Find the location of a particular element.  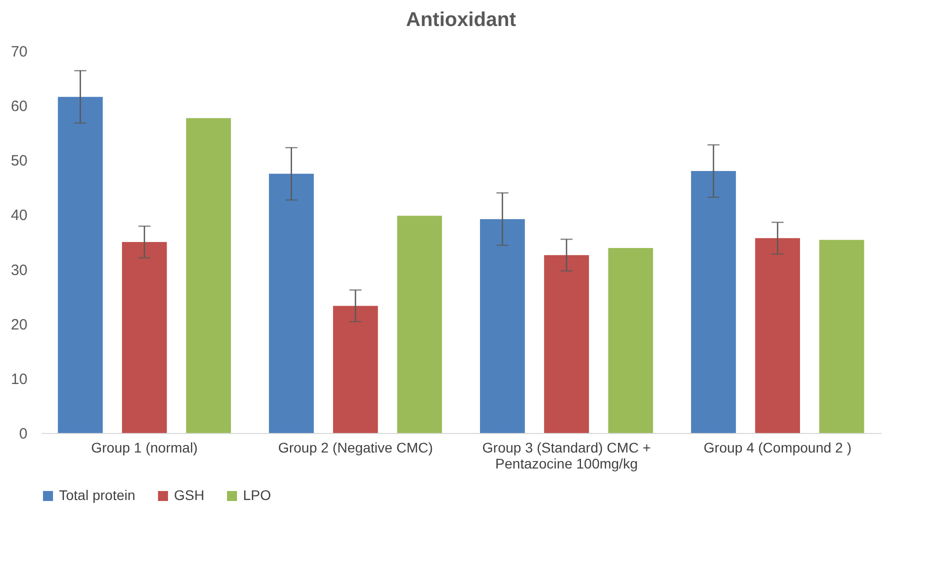

y-tick-label: 50 is located at coordinates (19, 161).